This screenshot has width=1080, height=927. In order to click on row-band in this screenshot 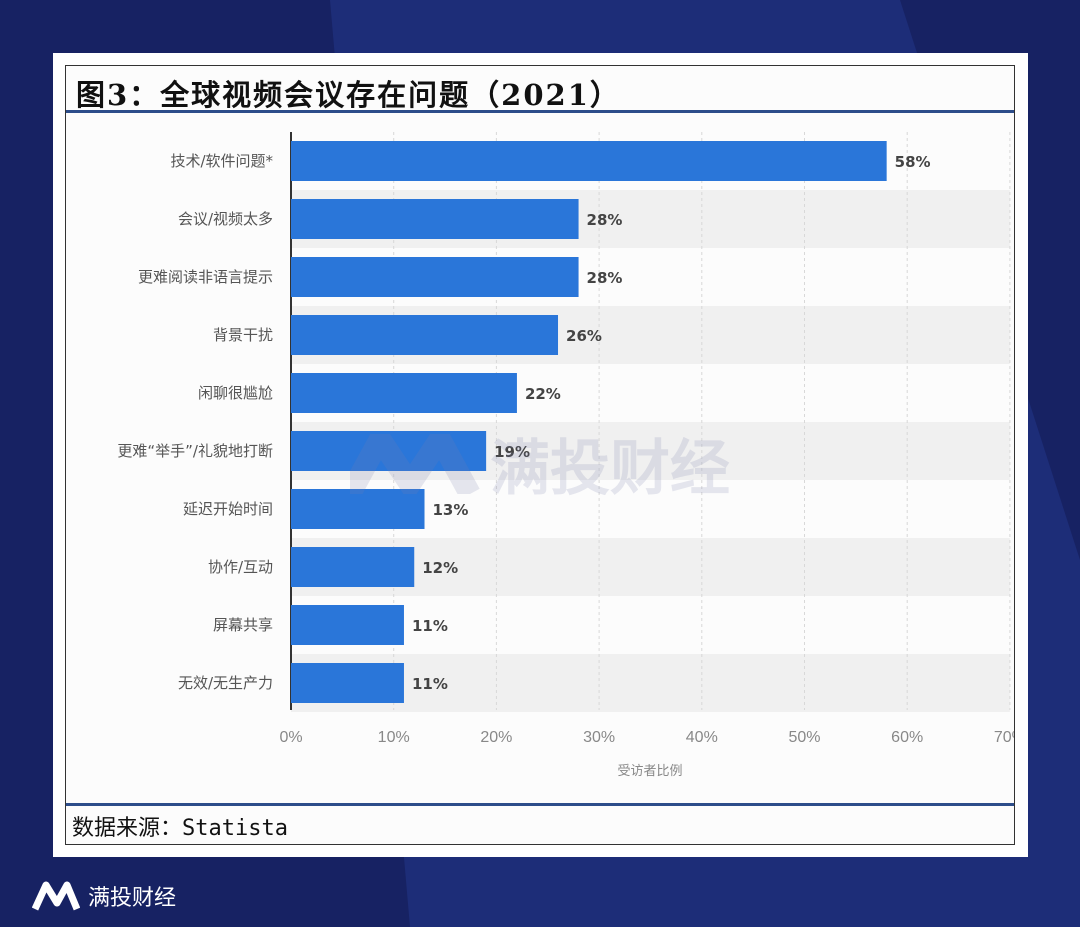, I will do `click(650, 683)`.